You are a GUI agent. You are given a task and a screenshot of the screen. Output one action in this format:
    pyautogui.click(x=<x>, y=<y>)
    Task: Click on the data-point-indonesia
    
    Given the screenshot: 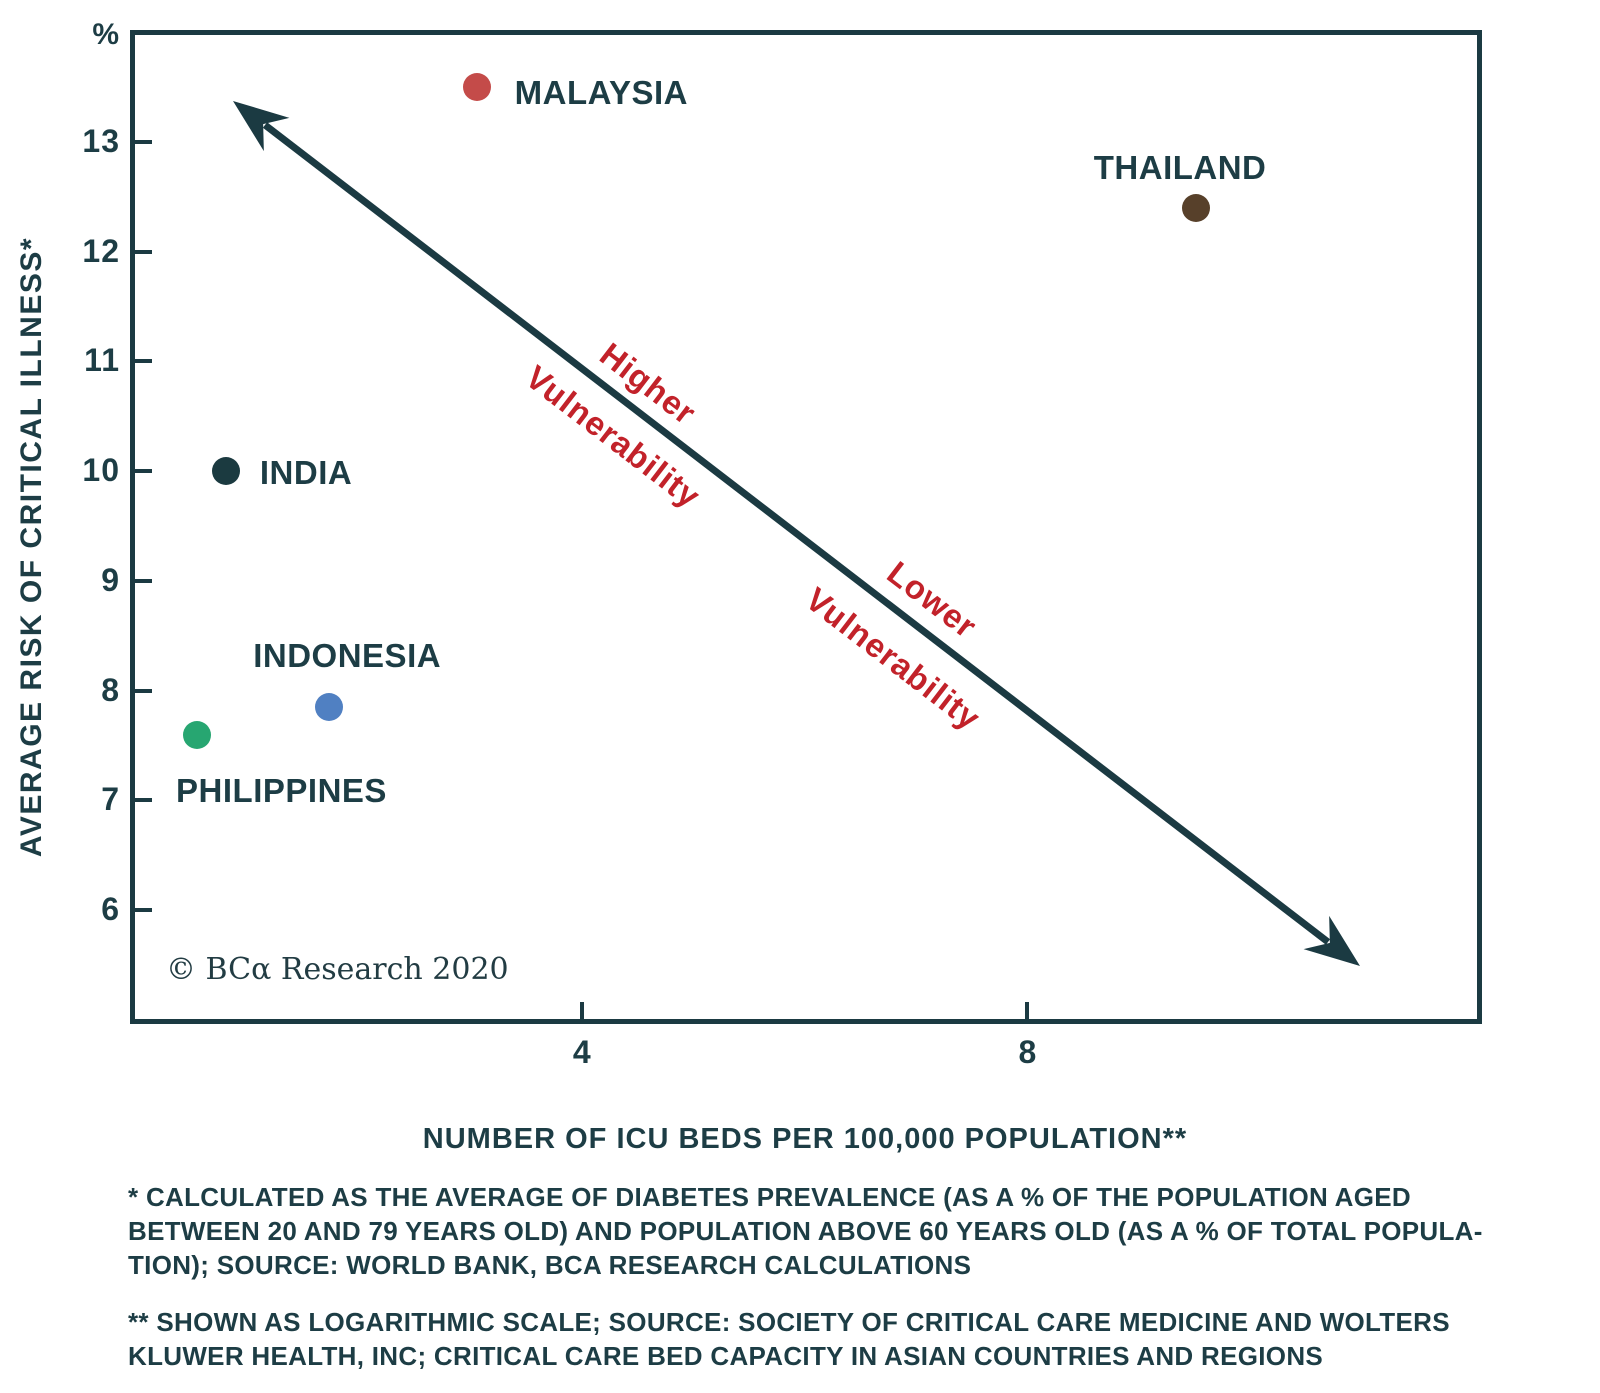 What is the action you would take?
    pyautogui.click(x=329, y=707)
    